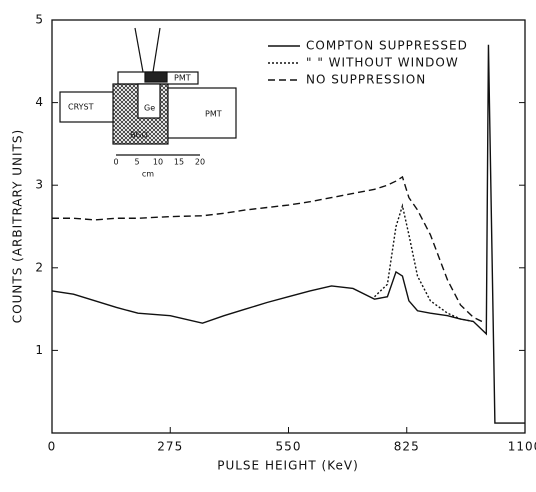  What do you see at coordinates (200, 162) in the screenshot?
I see `inset-scale: 20` at bounding box center [200, 162].